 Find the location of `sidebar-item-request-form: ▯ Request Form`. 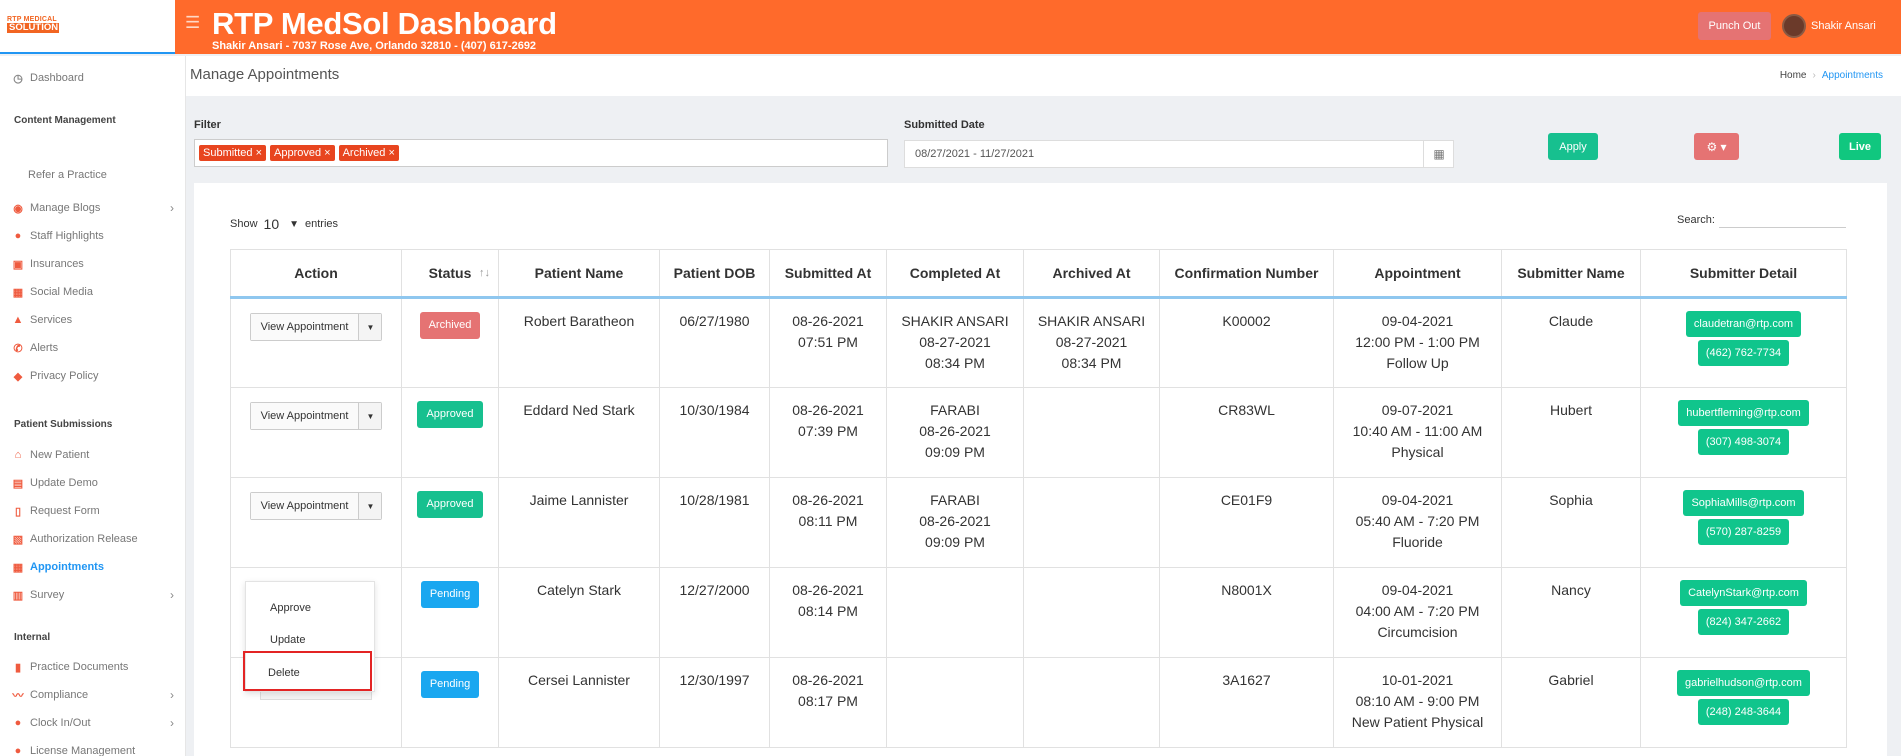

sidebar-item-request-form: ▯ Request Form is located at coordinates (93, 511).